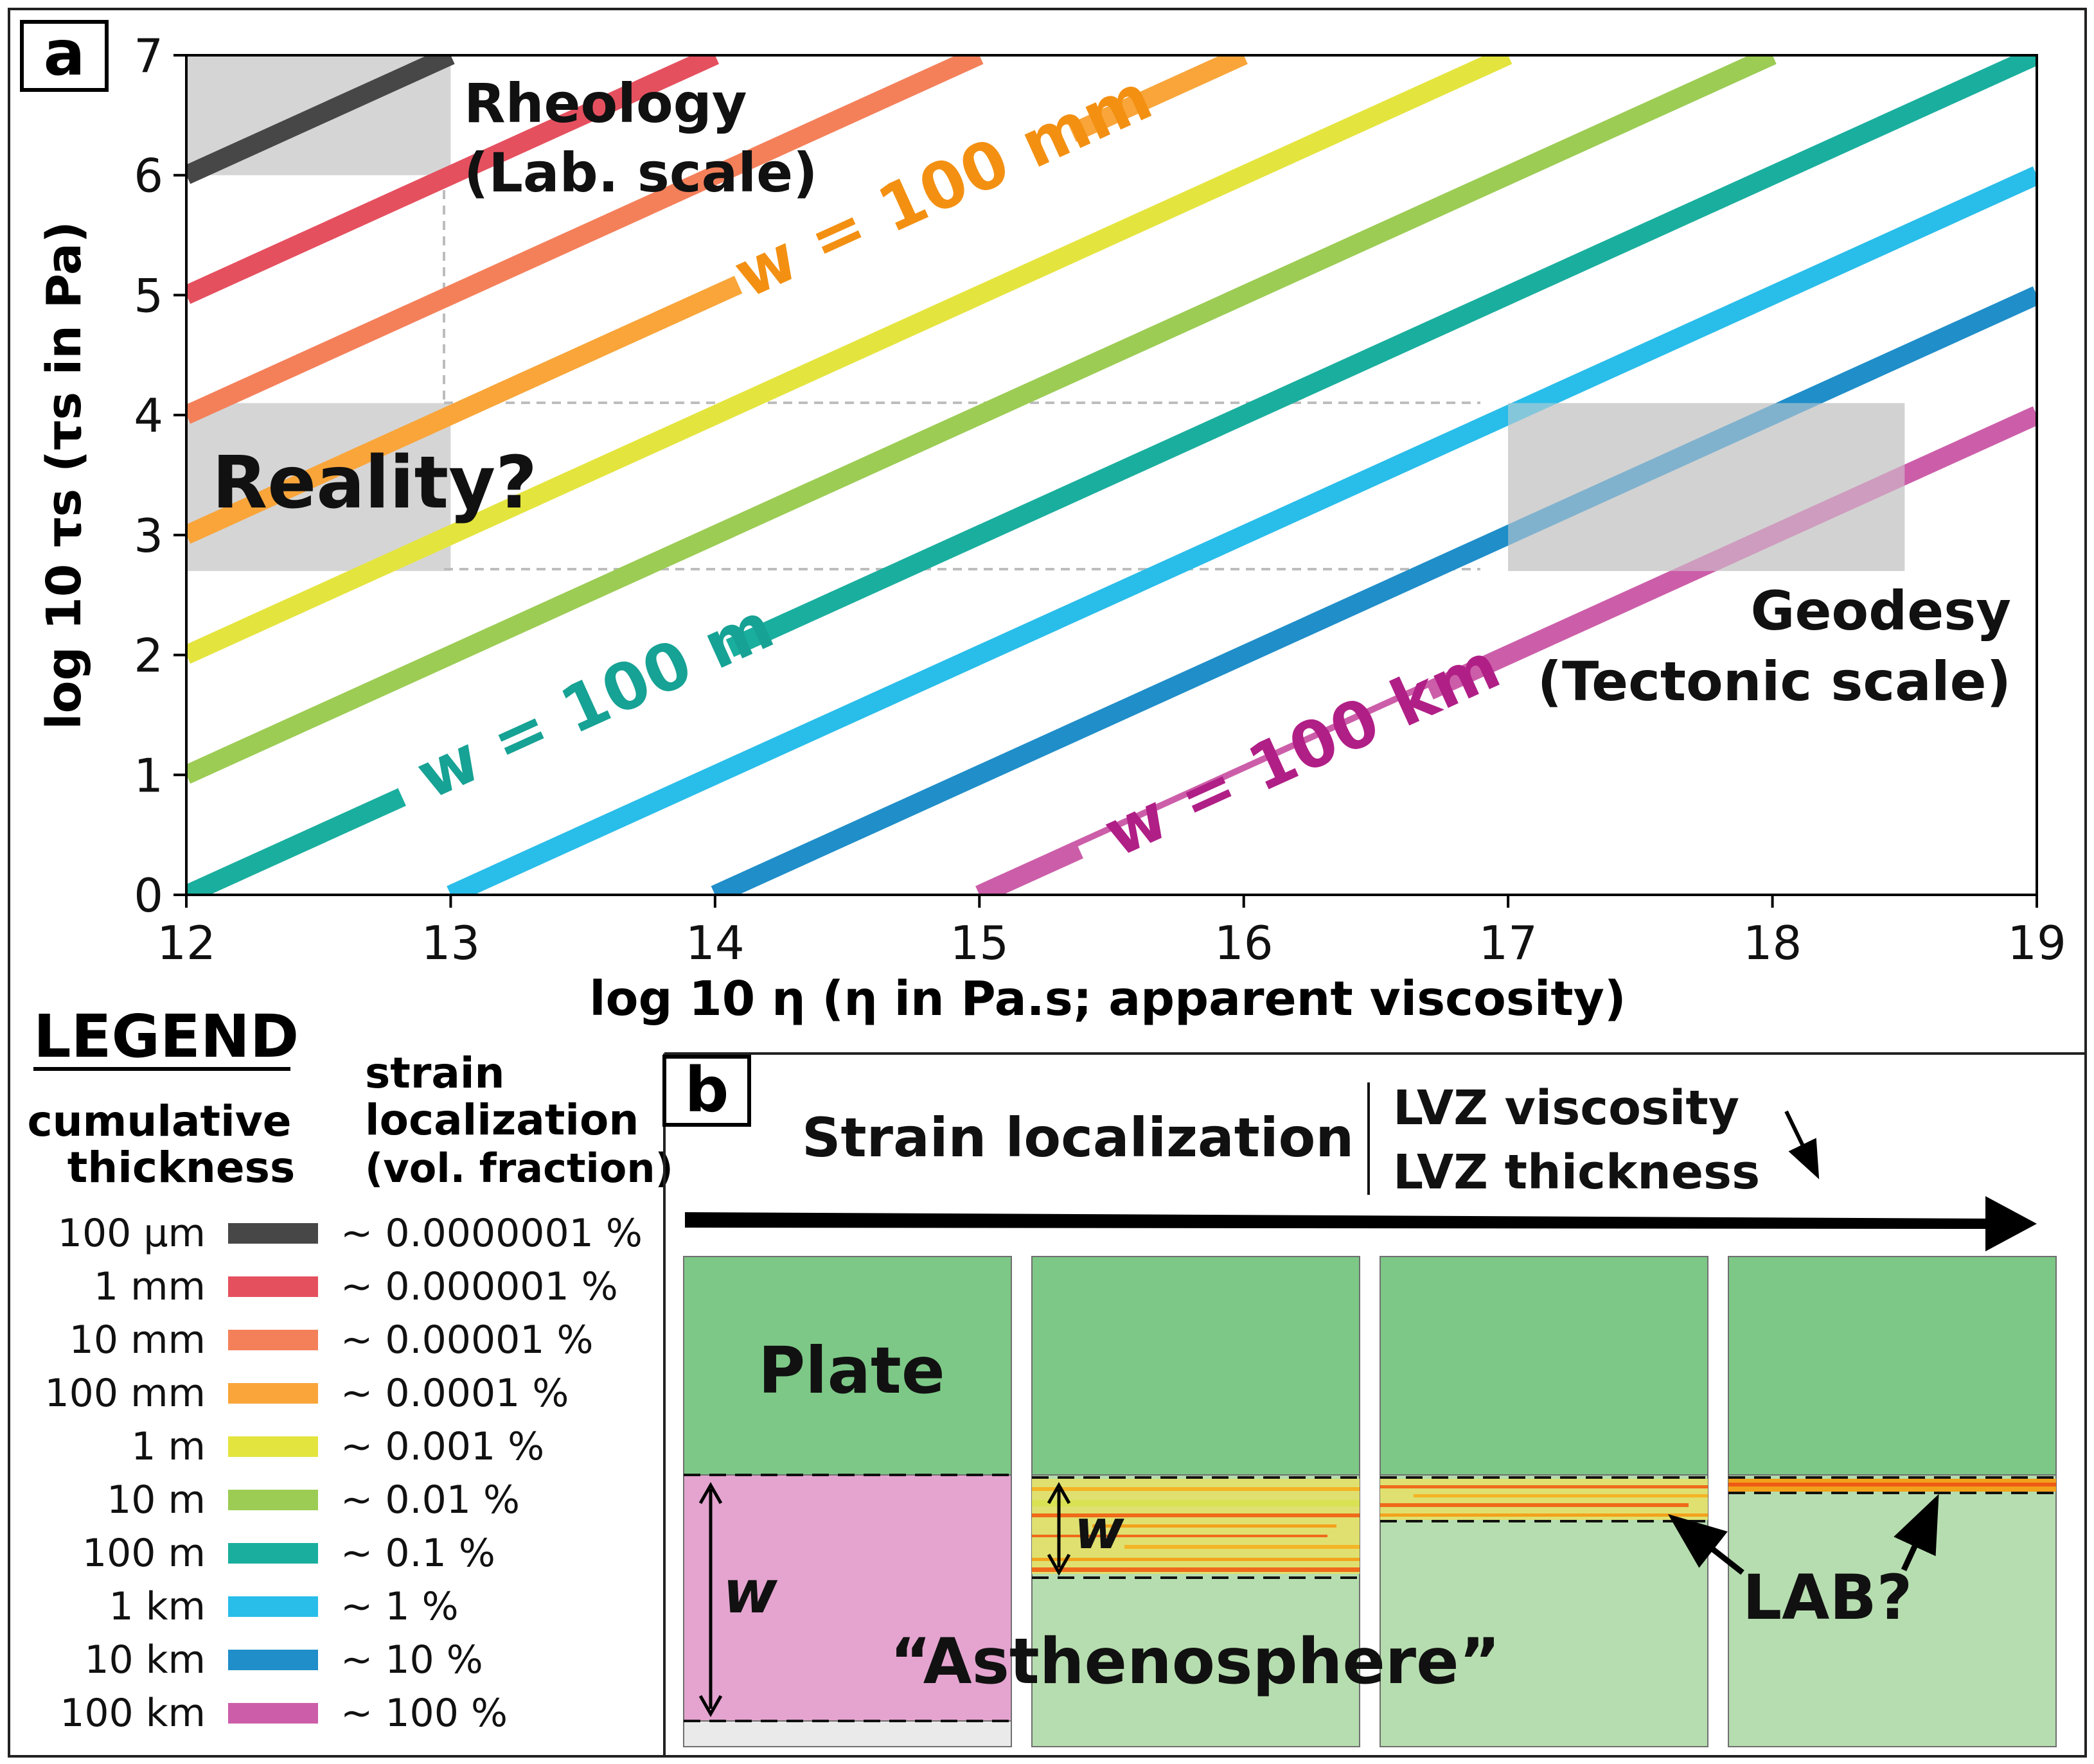 This screenshot has width=2094, height=1764. Describe the element at coordinates (1576, 1172) in the screenshot. I see `lvz-thickness-label: LVZ thickness` at that location.